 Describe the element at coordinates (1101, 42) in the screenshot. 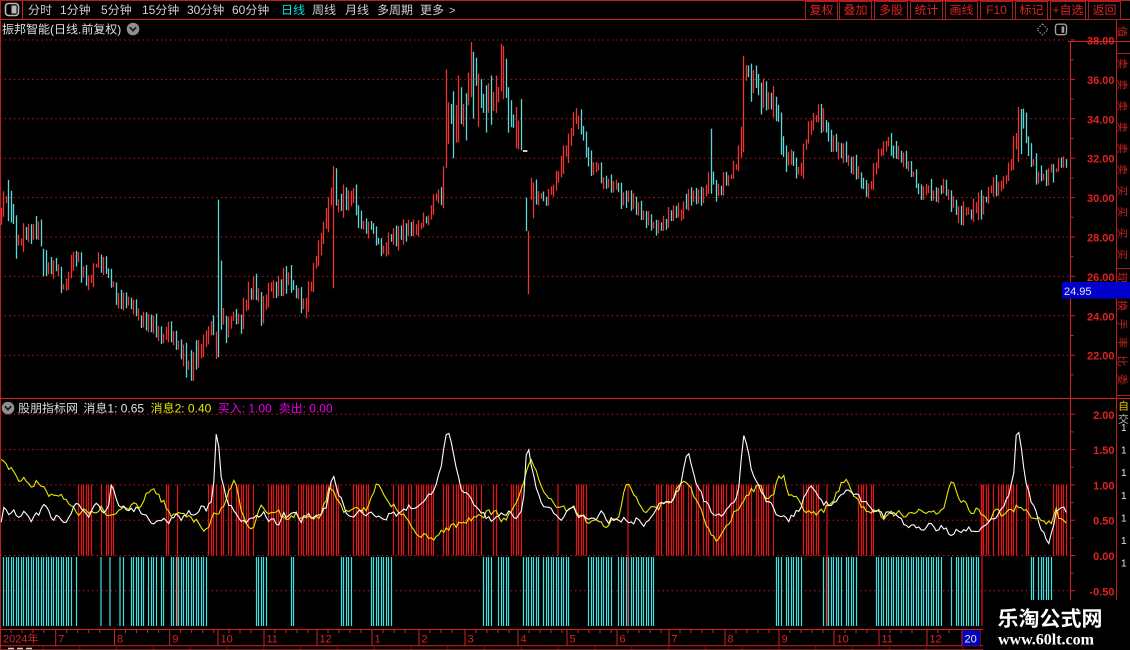

I see `svg-text: 38.00` at that location.